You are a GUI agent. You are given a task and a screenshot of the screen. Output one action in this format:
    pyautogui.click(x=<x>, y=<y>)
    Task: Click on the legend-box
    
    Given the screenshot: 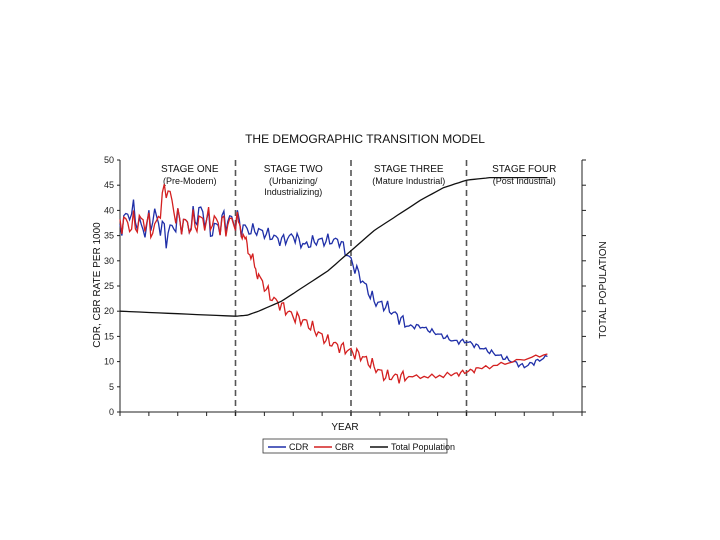 What is the action you would take?
    pyautogui.click(x=355, y=446)
    